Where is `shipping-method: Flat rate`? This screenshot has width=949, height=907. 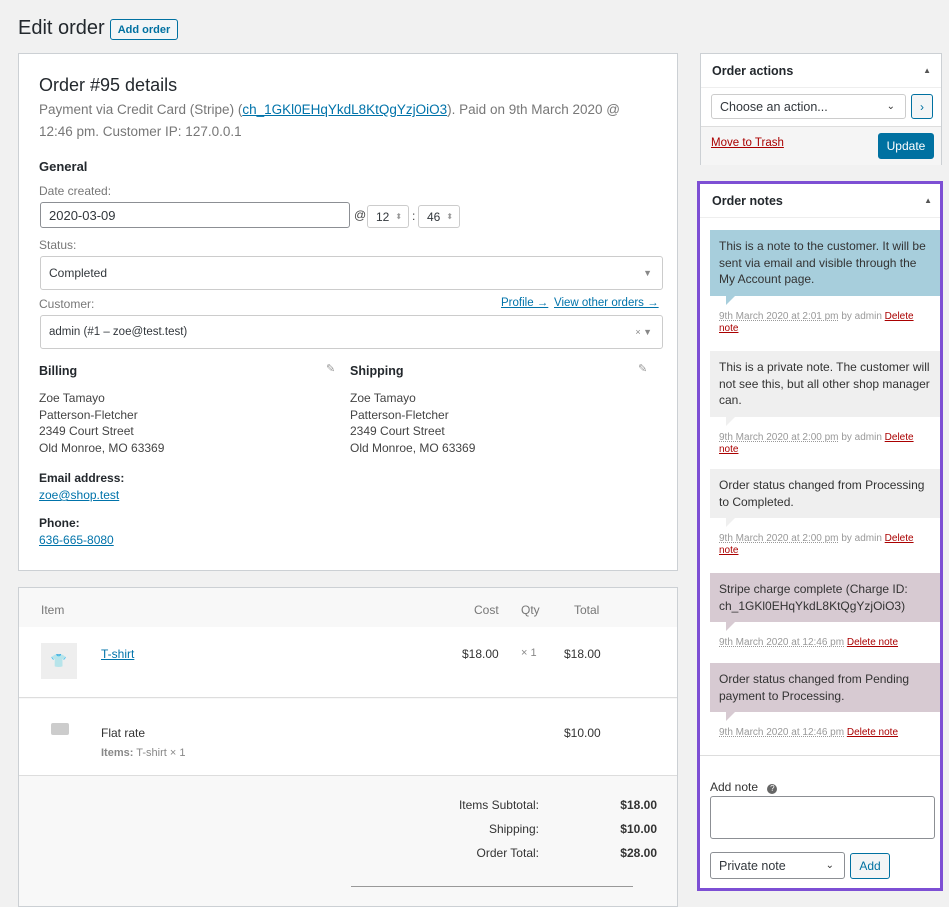 shipping-method: Flat rate is located at coordinates (123, 733).